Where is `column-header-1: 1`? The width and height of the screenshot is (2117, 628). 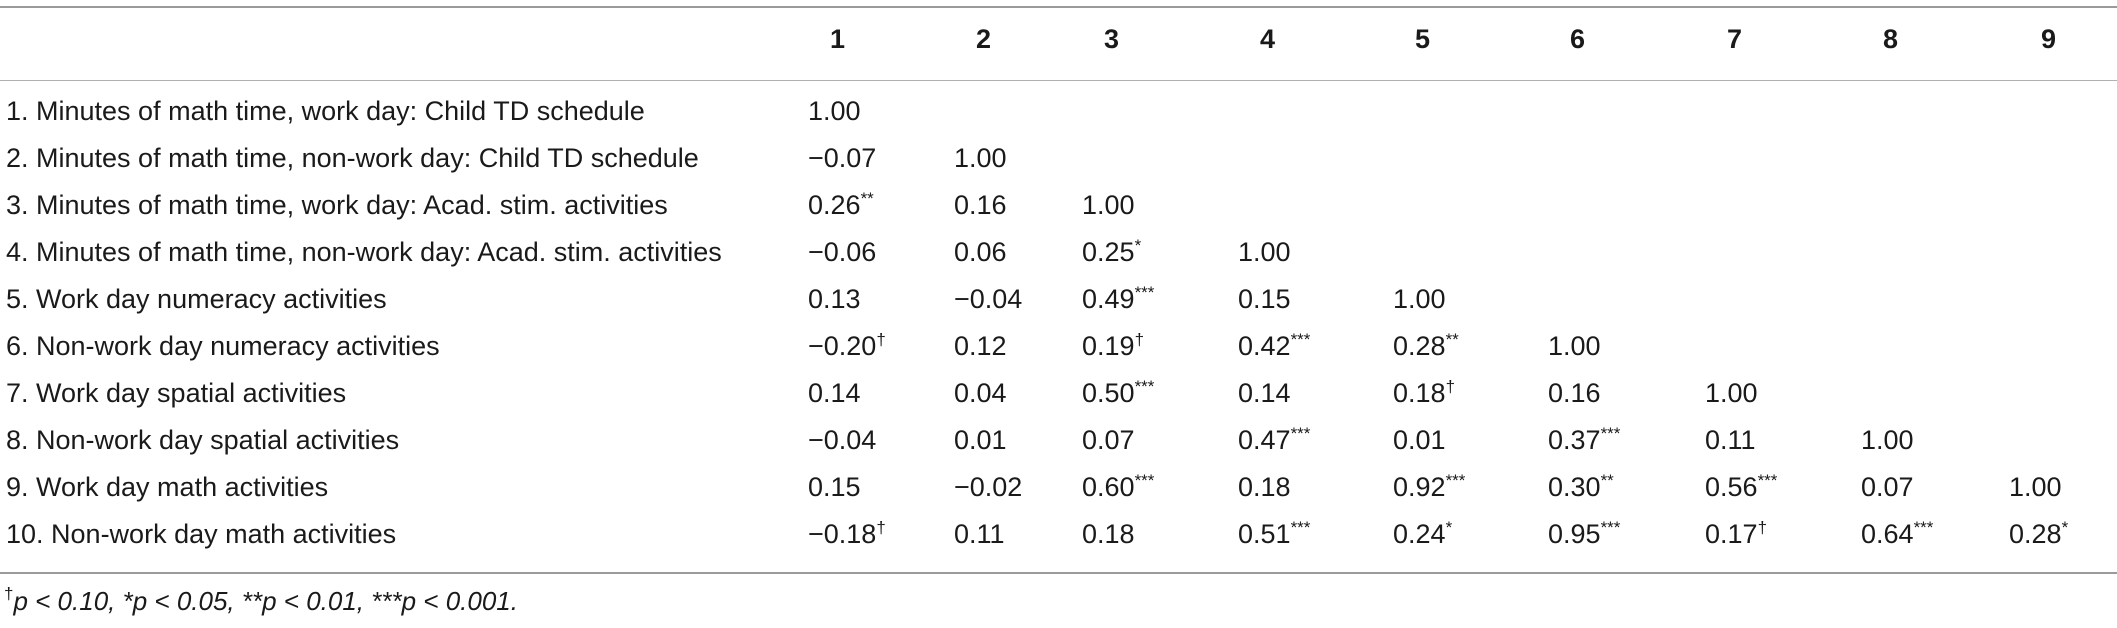
column-header-1: 1 is located at coordinates (838, 39).